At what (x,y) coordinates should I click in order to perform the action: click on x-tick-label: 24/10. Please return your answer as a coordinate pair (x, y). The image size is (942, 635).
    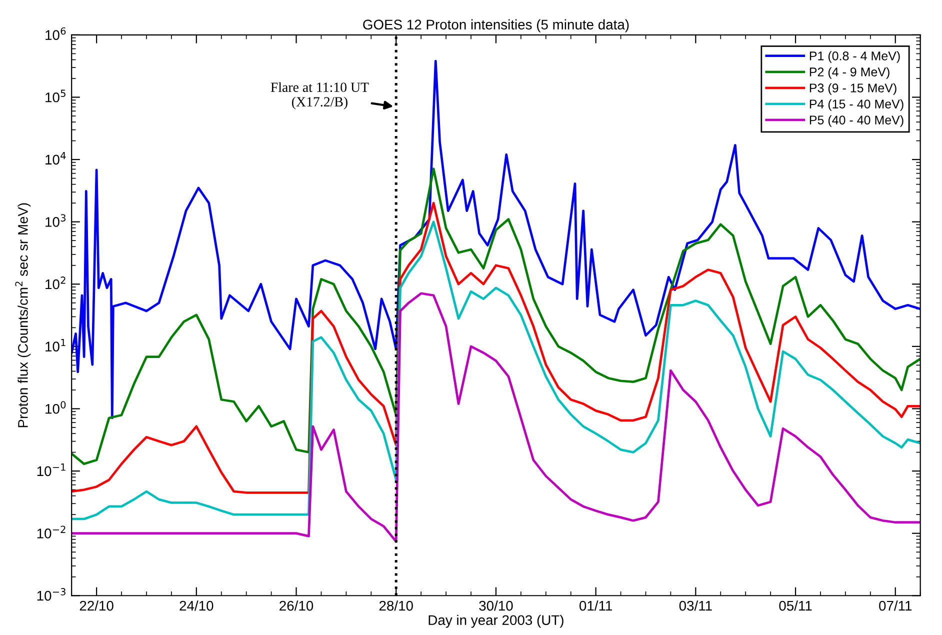
    Looking at the image, I should click on (197, 605).